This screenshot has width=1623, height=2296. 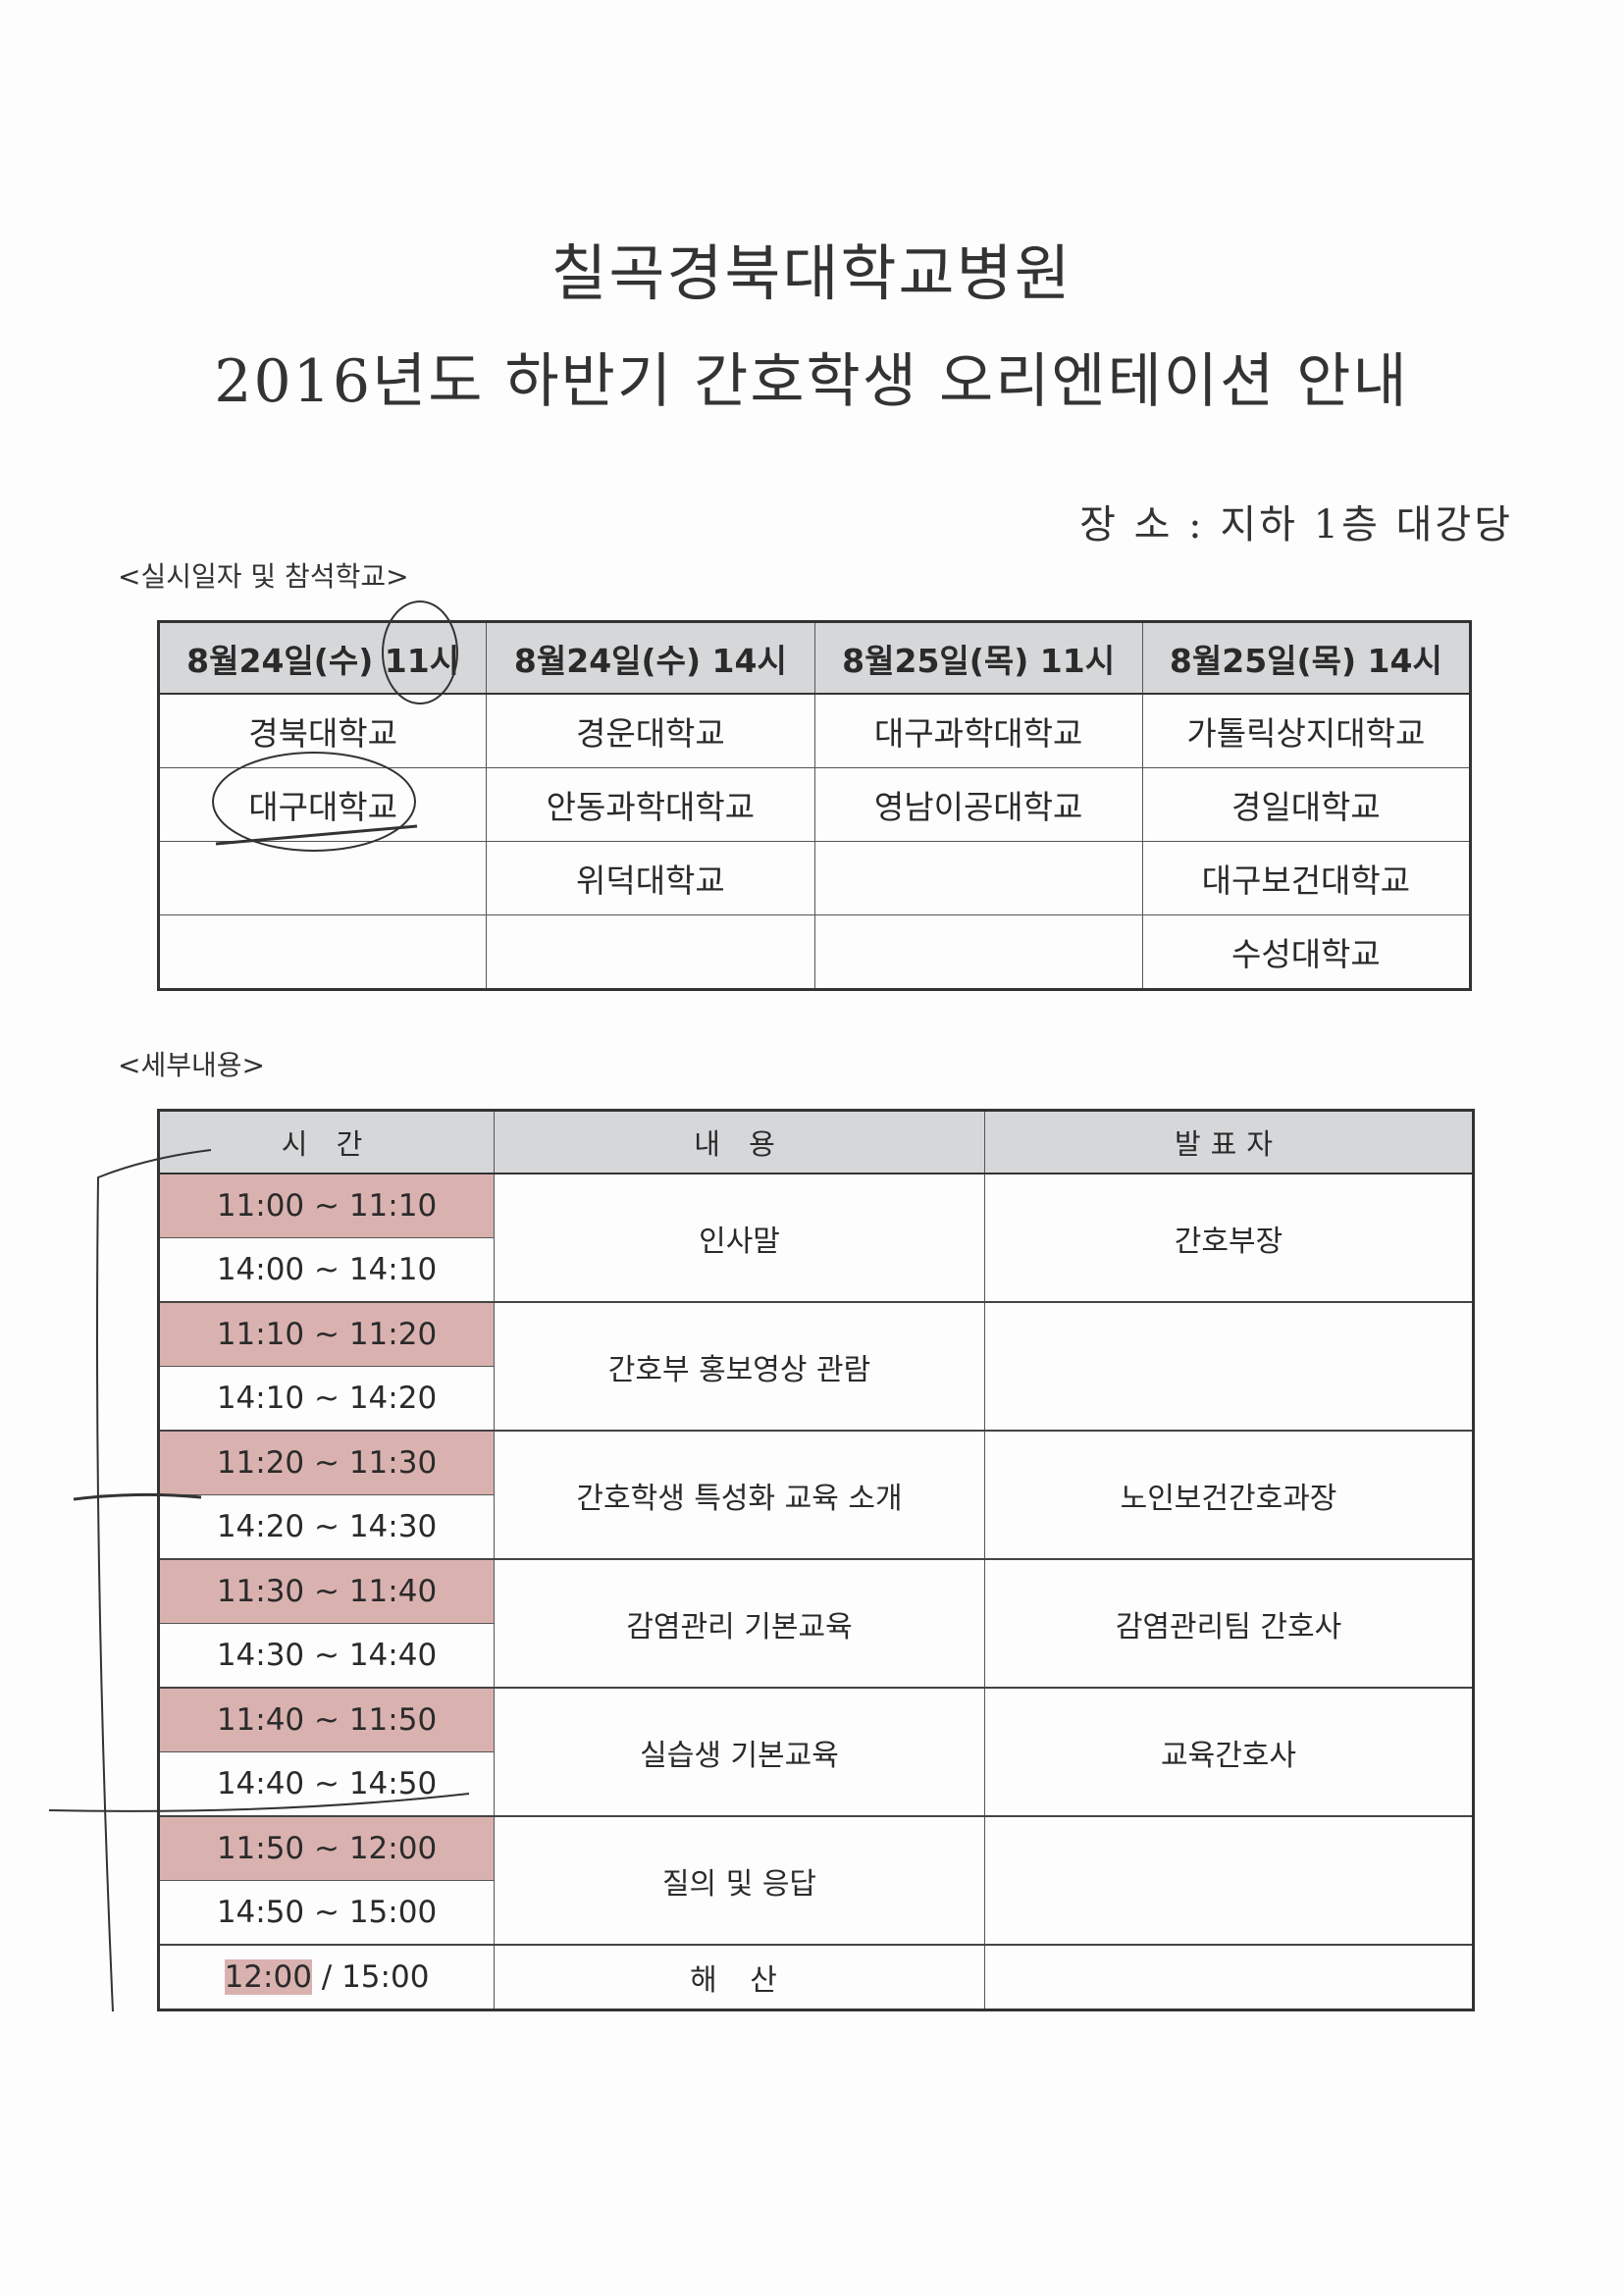 I want to click on location-text: 장 소 : 지하 1층 대강당, so click(x=1296, y=525).